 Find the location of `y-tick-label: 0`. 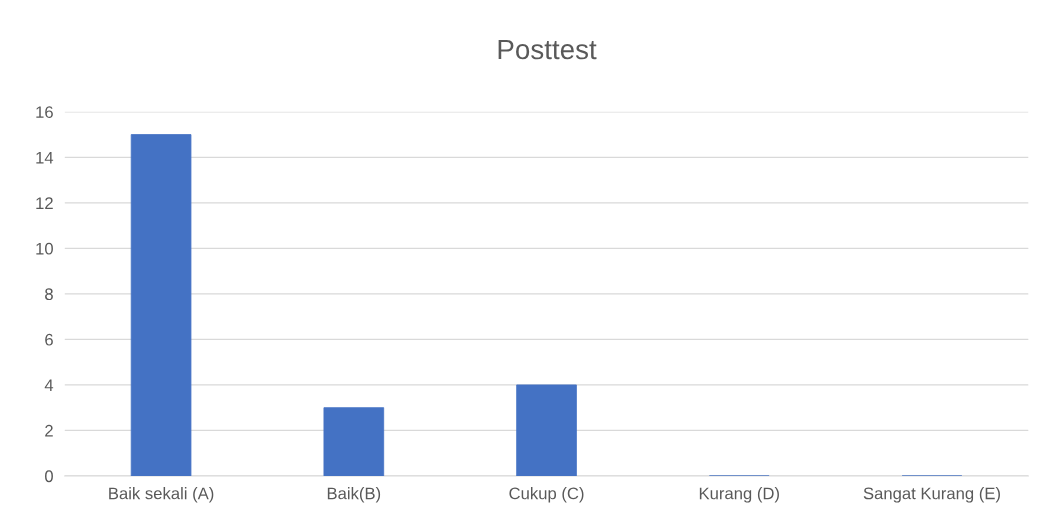

y-tick-label: 0 is located at coordinates (49, 476).